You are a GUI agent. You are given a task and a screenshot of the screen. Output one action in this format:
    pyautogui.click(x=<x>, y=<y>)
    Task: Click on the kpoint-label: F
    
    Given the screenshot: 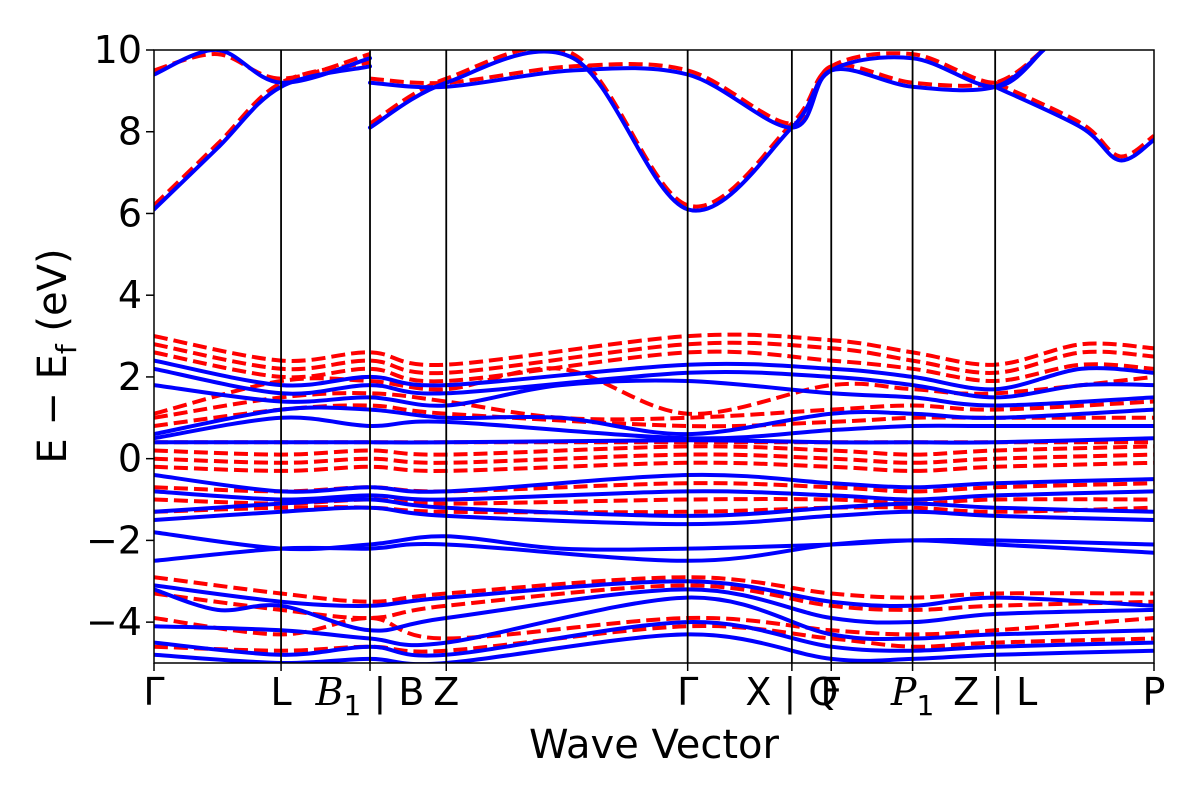 What is the action you would take?
    pyautogui.click(x=831, y=692)
    